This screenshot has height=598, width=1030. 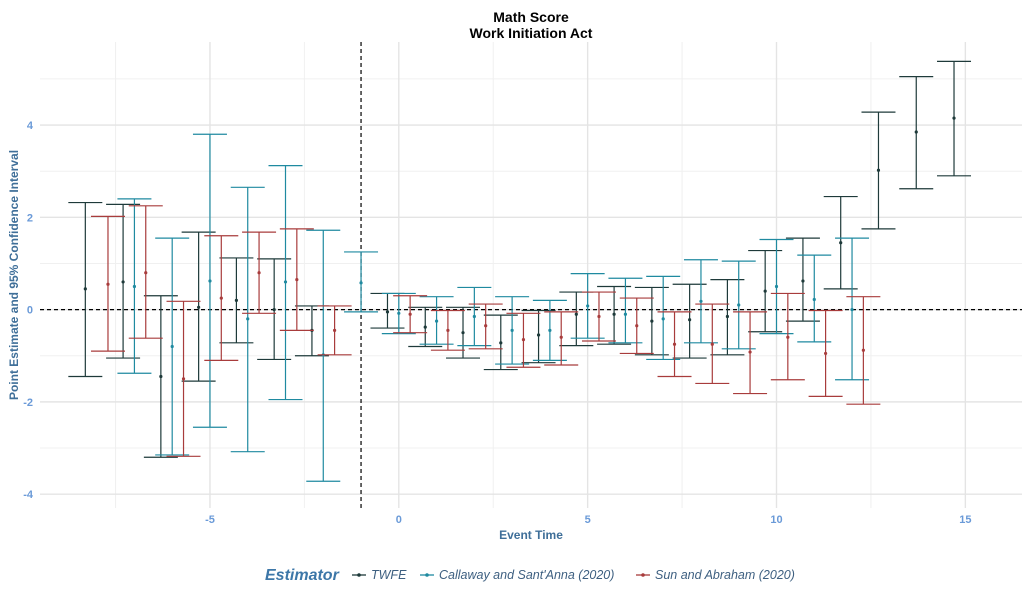 What do you see at coordinates (531, 535) in the screenshot?
I see `x-axis-title: Event Time` at bounding box center [531, 535].